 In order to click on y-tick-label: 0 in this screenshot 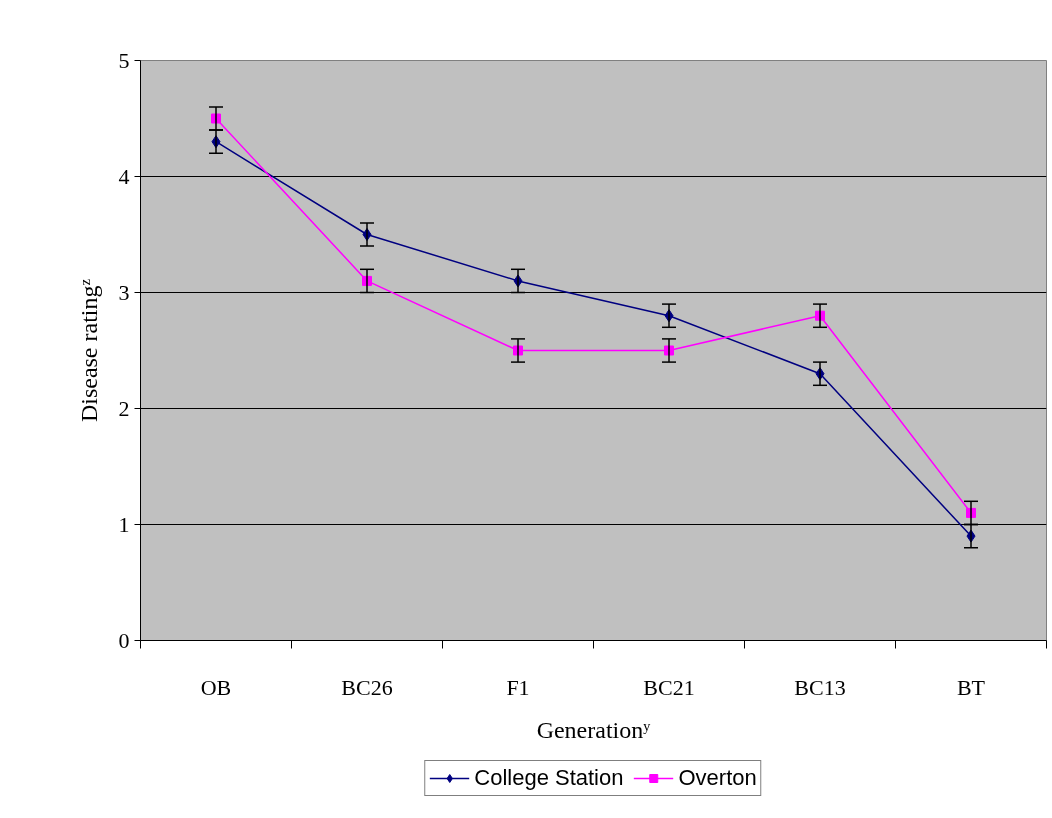, I will do `click(124, 640)`.